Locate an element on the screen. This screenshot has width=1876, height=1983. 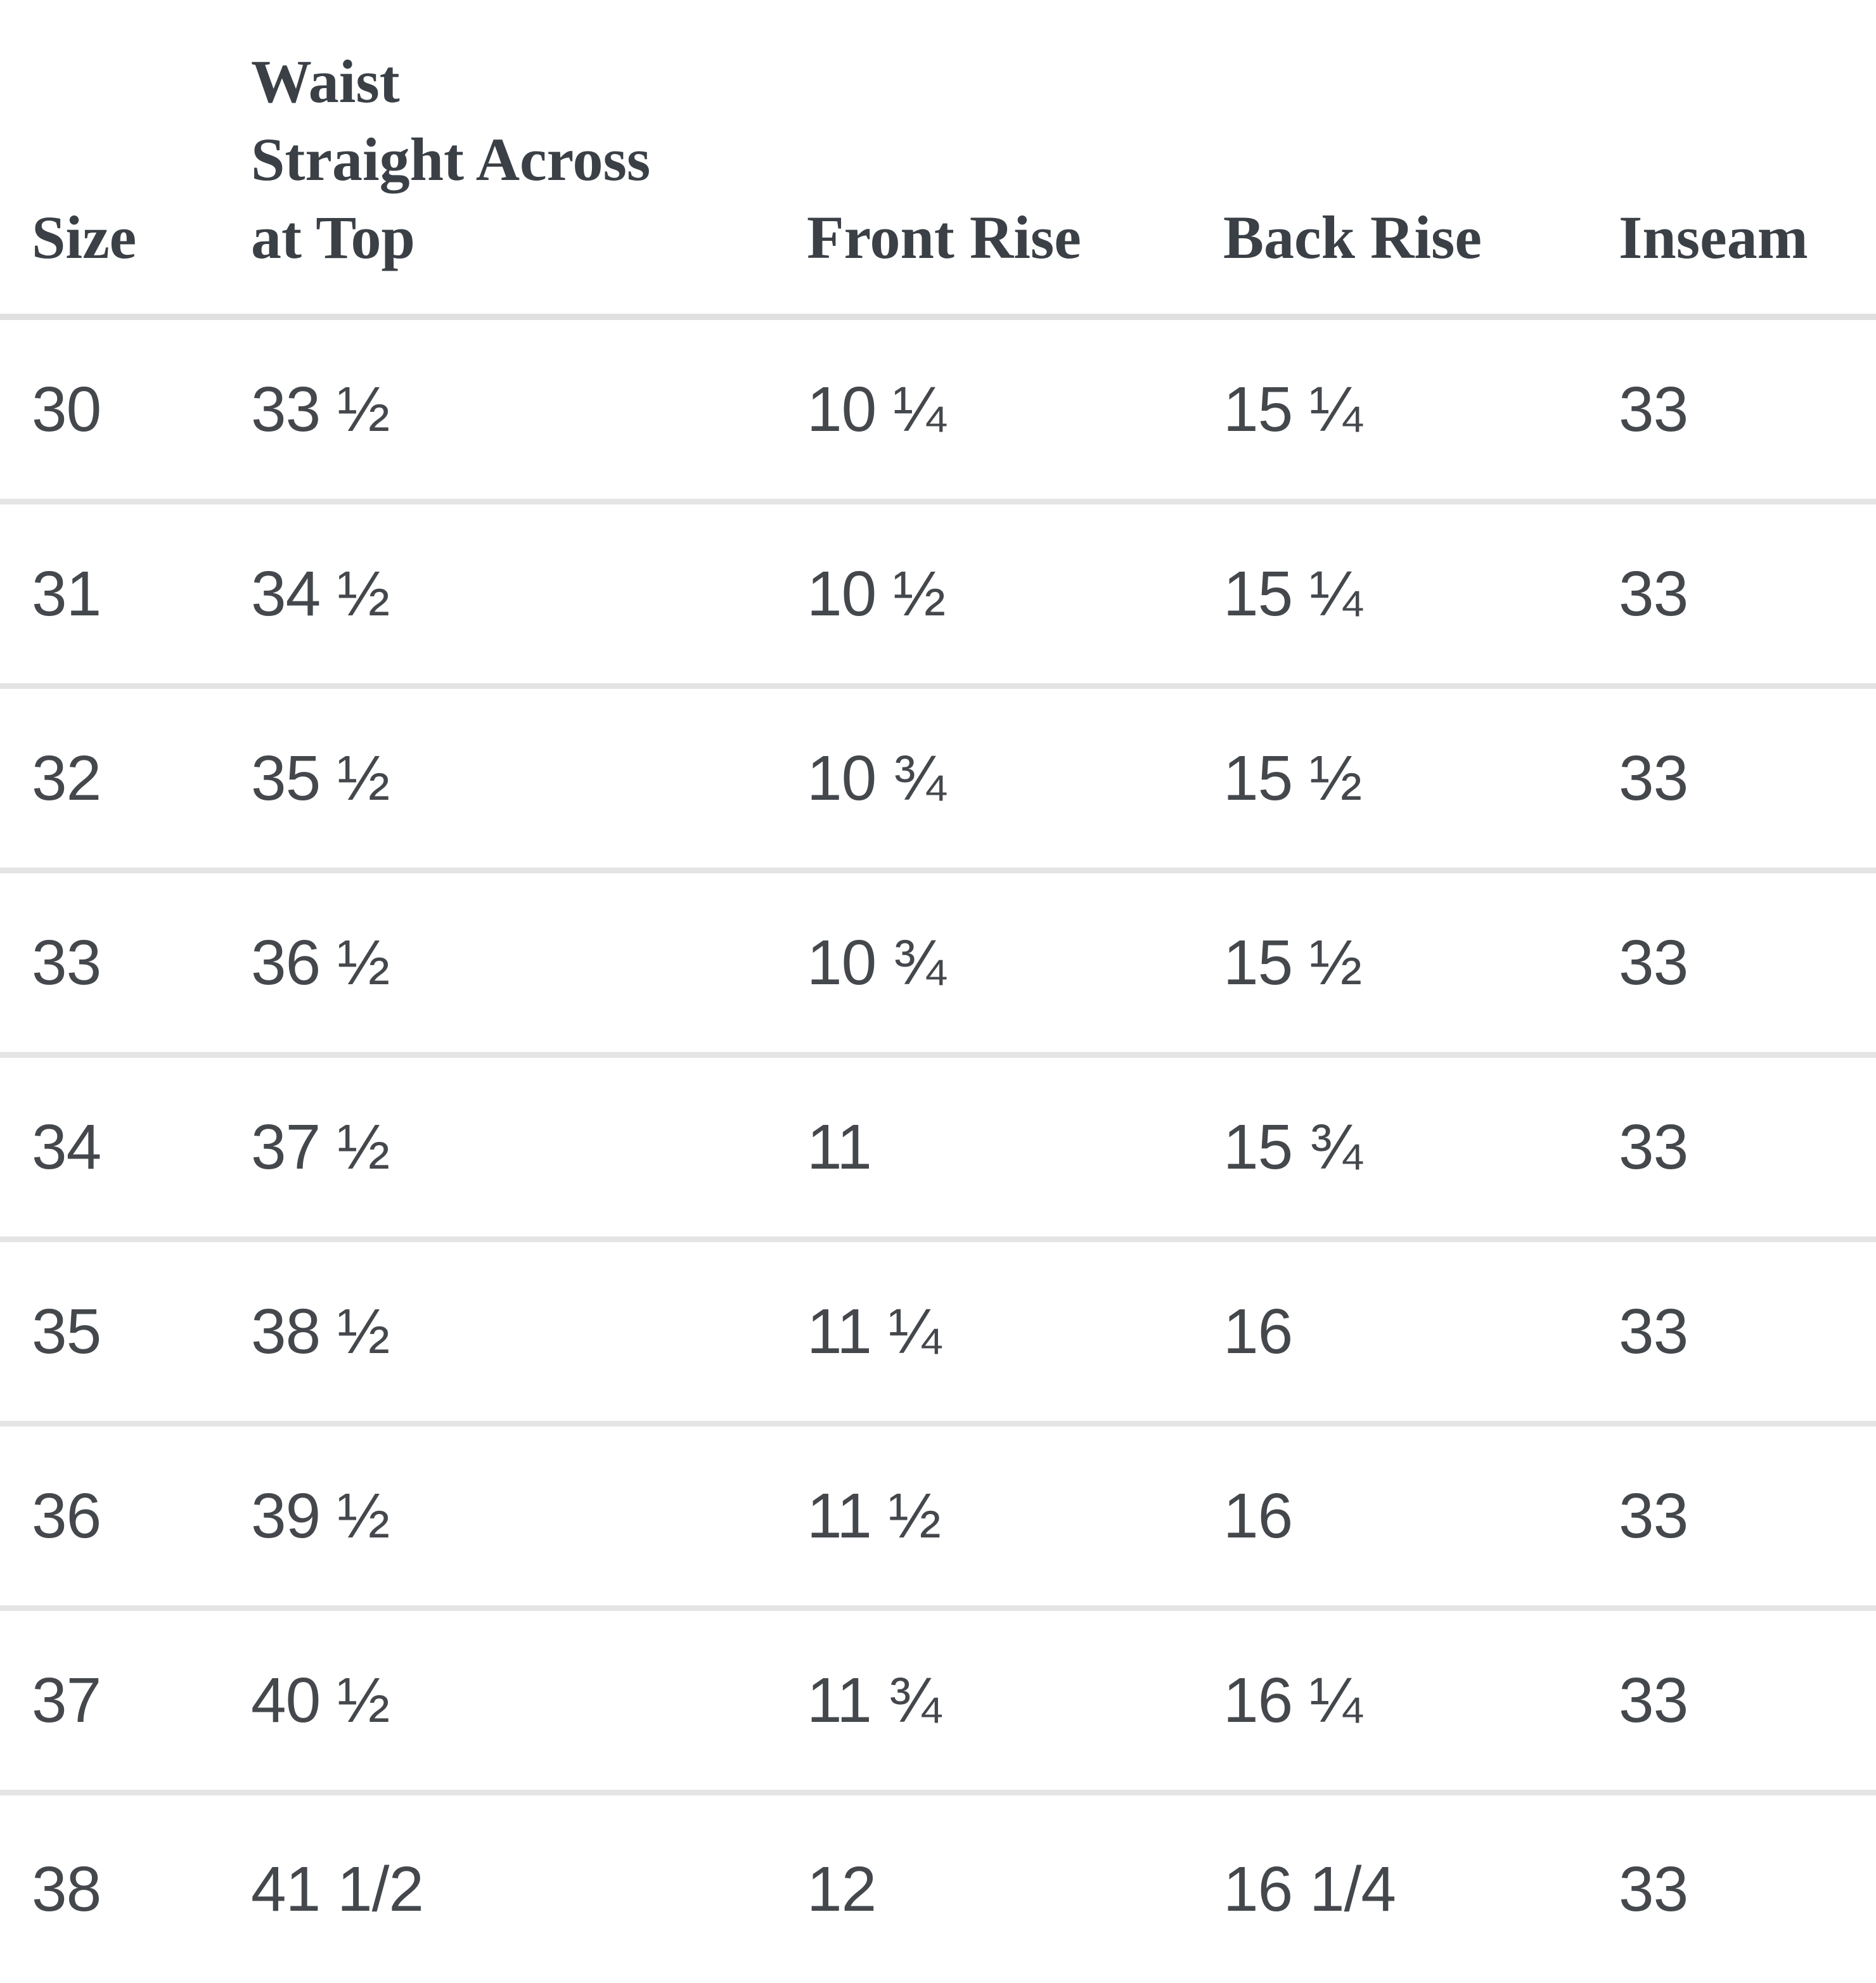
cell-front-rise: 11 ¼ is located at coordinates (874, 1331).